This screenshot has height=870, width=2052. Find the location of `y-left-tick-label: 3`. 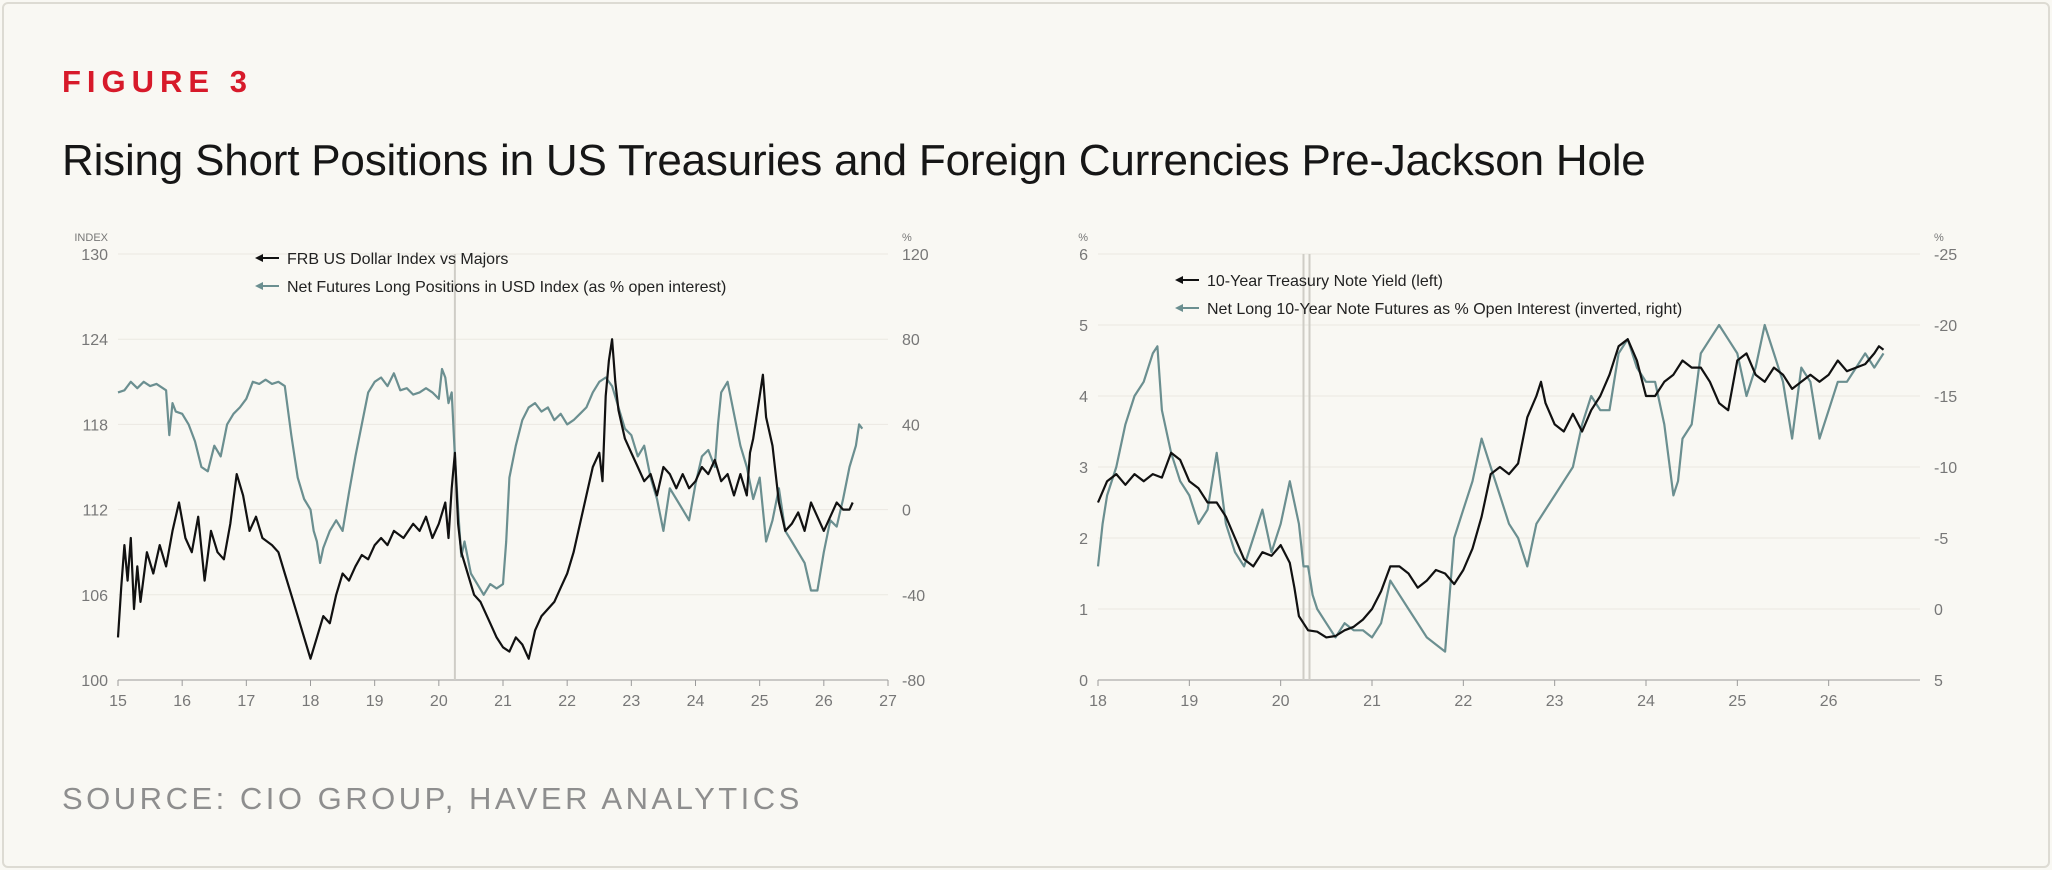

y-left-tick-label: 3 is located at coordinates (1083, 468).